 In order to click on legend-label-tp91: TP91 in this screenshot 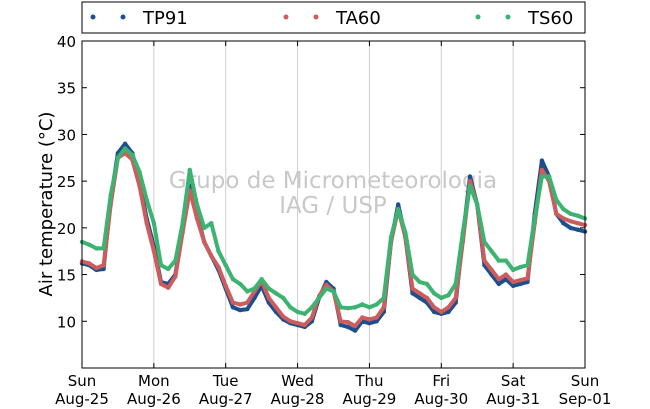, I will do `click(165, 18)`.